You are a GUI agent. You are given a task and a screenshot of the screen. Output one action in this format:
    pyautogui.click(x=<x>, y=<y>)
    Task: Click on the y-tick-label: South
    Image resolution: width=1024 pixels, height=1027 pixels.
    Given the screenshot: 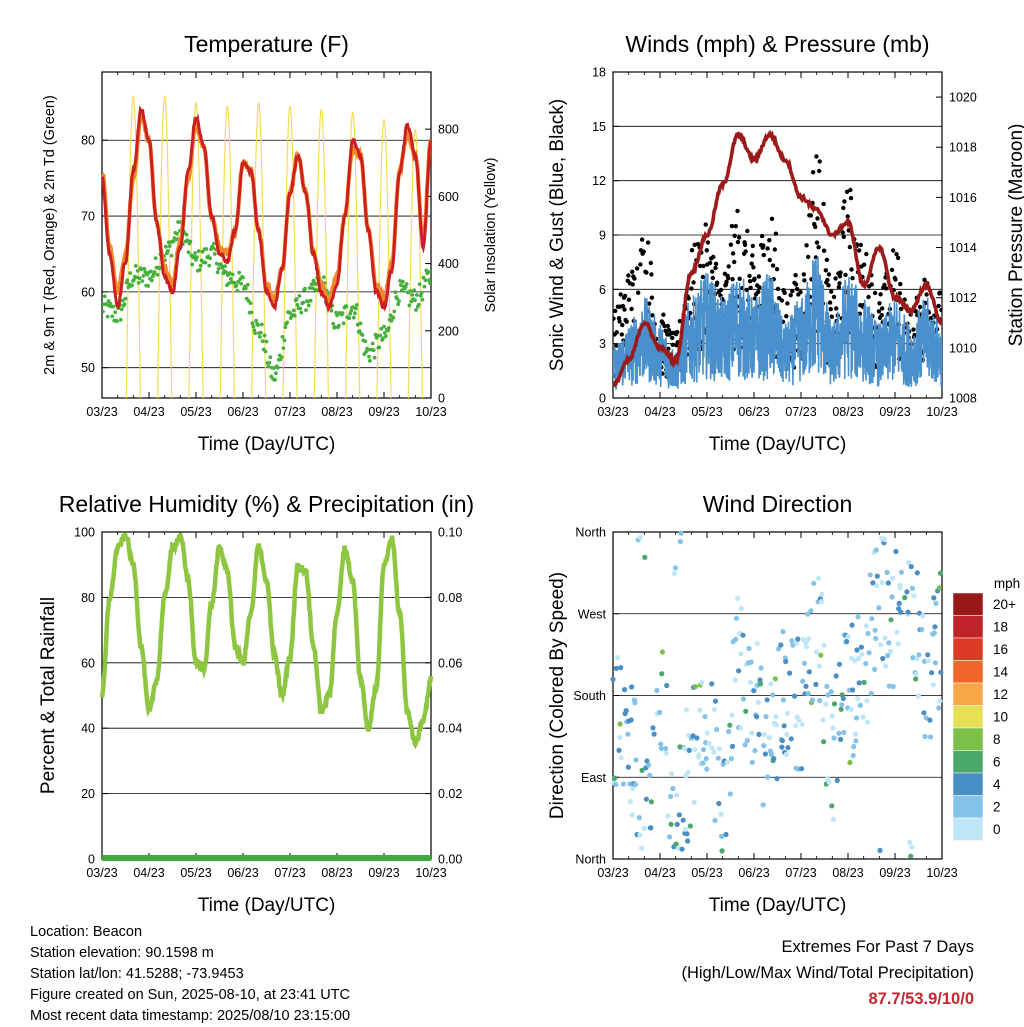 What is the action you would take?
    pyautogui.click(x=589, y=696)
    